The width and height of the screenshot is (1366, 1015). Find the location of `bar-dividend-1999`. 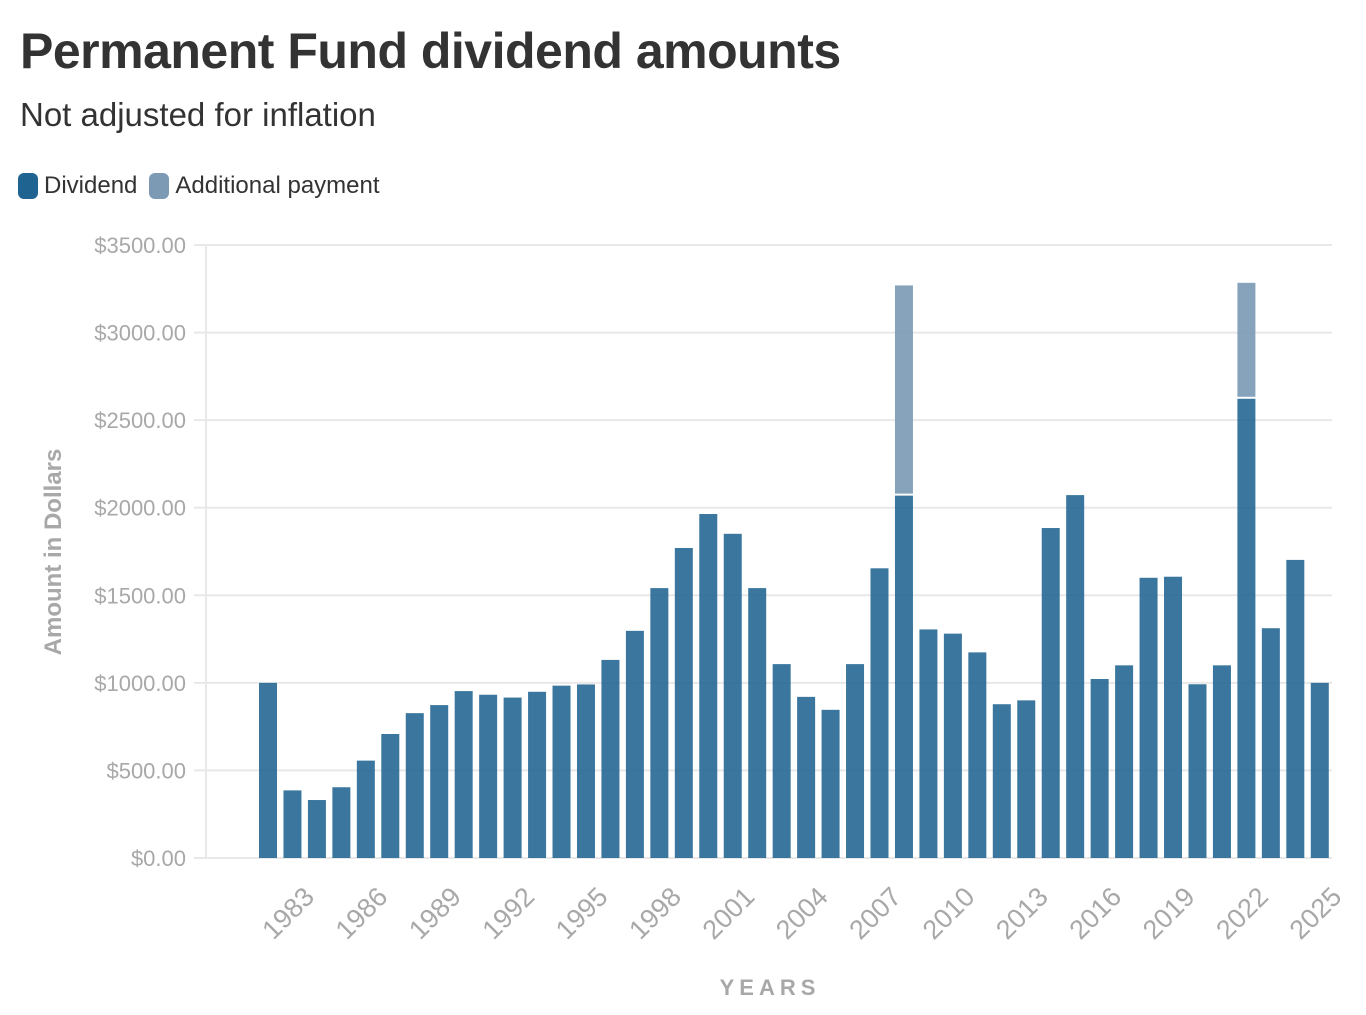

bar-dividend-1999 is located at coordinates (683, 702).